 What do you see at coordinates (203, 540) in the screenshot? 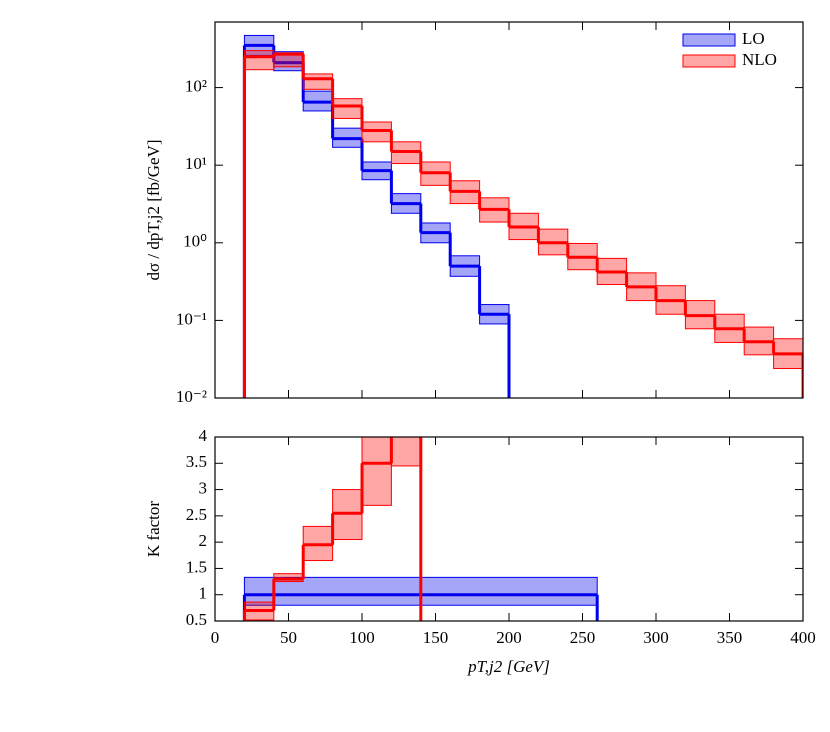
I see `y-tick-label: 2` at bounding box center [203, 540].